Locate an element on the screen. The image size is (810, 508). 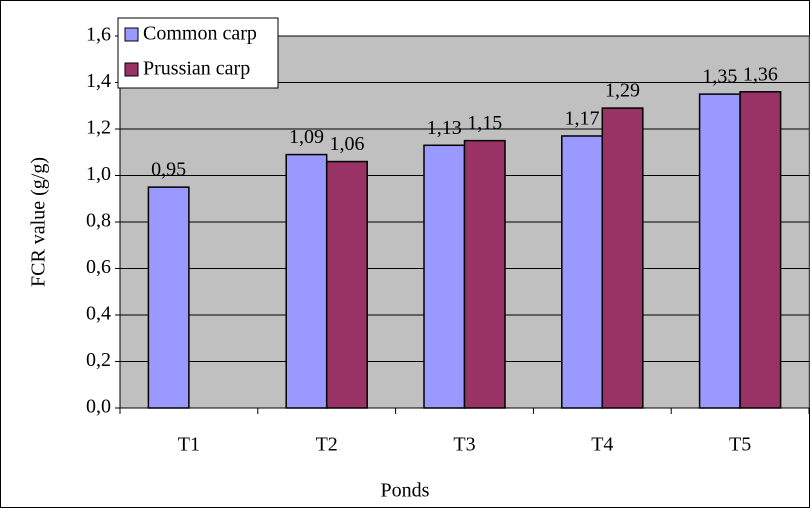
y-tick-label: 0,8 is located at coordinates (98, 221).